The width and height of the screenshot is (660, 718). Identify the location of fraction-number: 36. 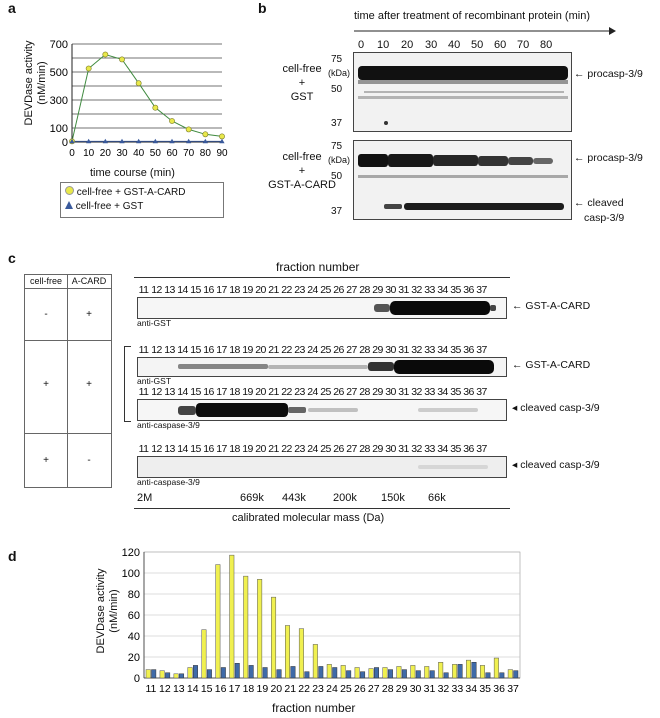
(468, 449).